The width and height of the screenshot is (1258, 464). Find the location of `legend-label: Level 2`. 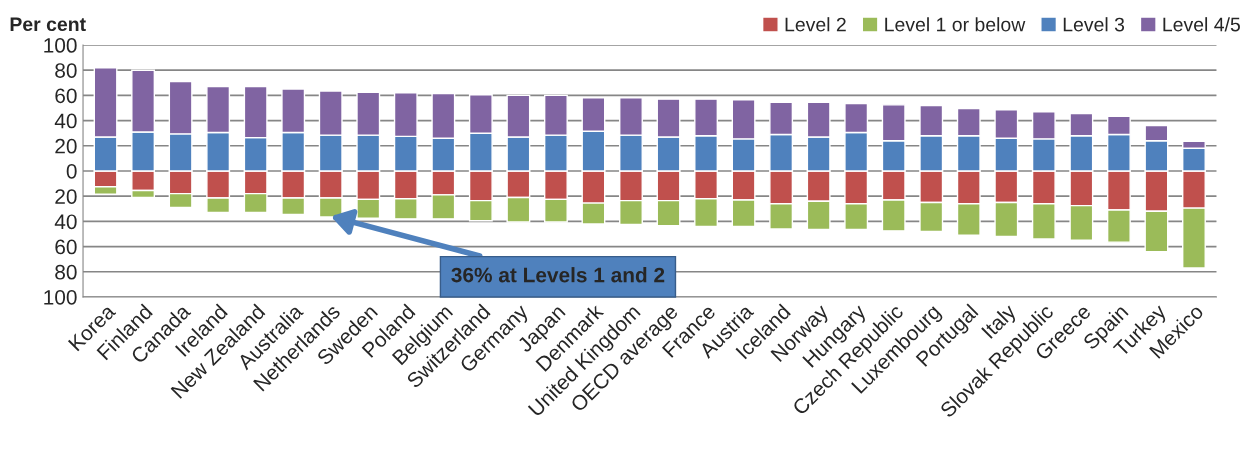

legend-label: Level 2 is located at coordinates (815, 24).